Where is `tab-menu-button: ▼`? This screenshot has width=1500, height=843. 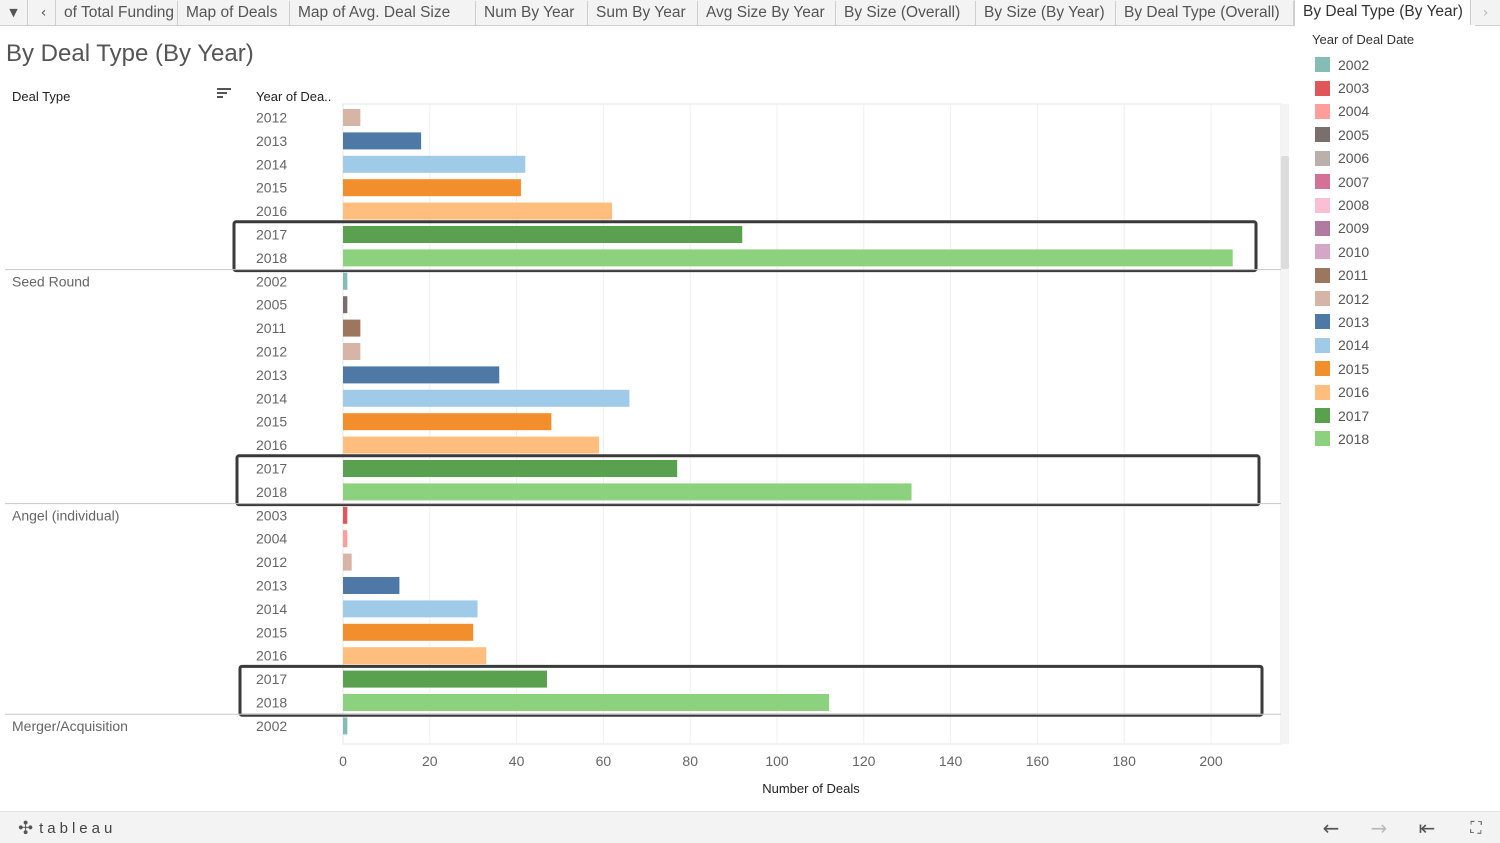
tab-menu-button: ▼ is located at coordinates (14, 12).